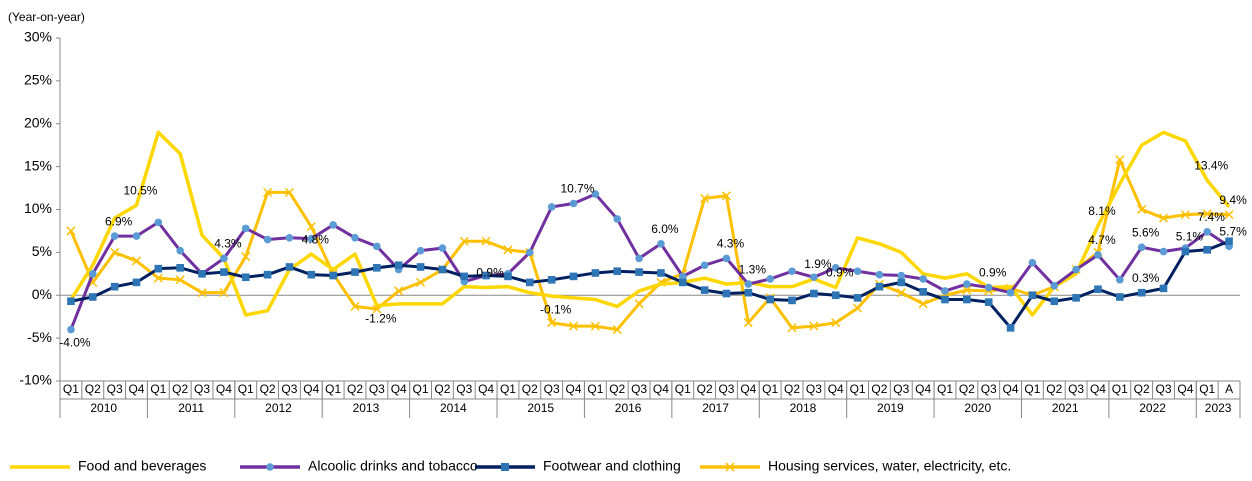 Image resolution: width=1252 pixels, height=481 pixels. I want to click on year-label: 2021, so click(1065, 408).